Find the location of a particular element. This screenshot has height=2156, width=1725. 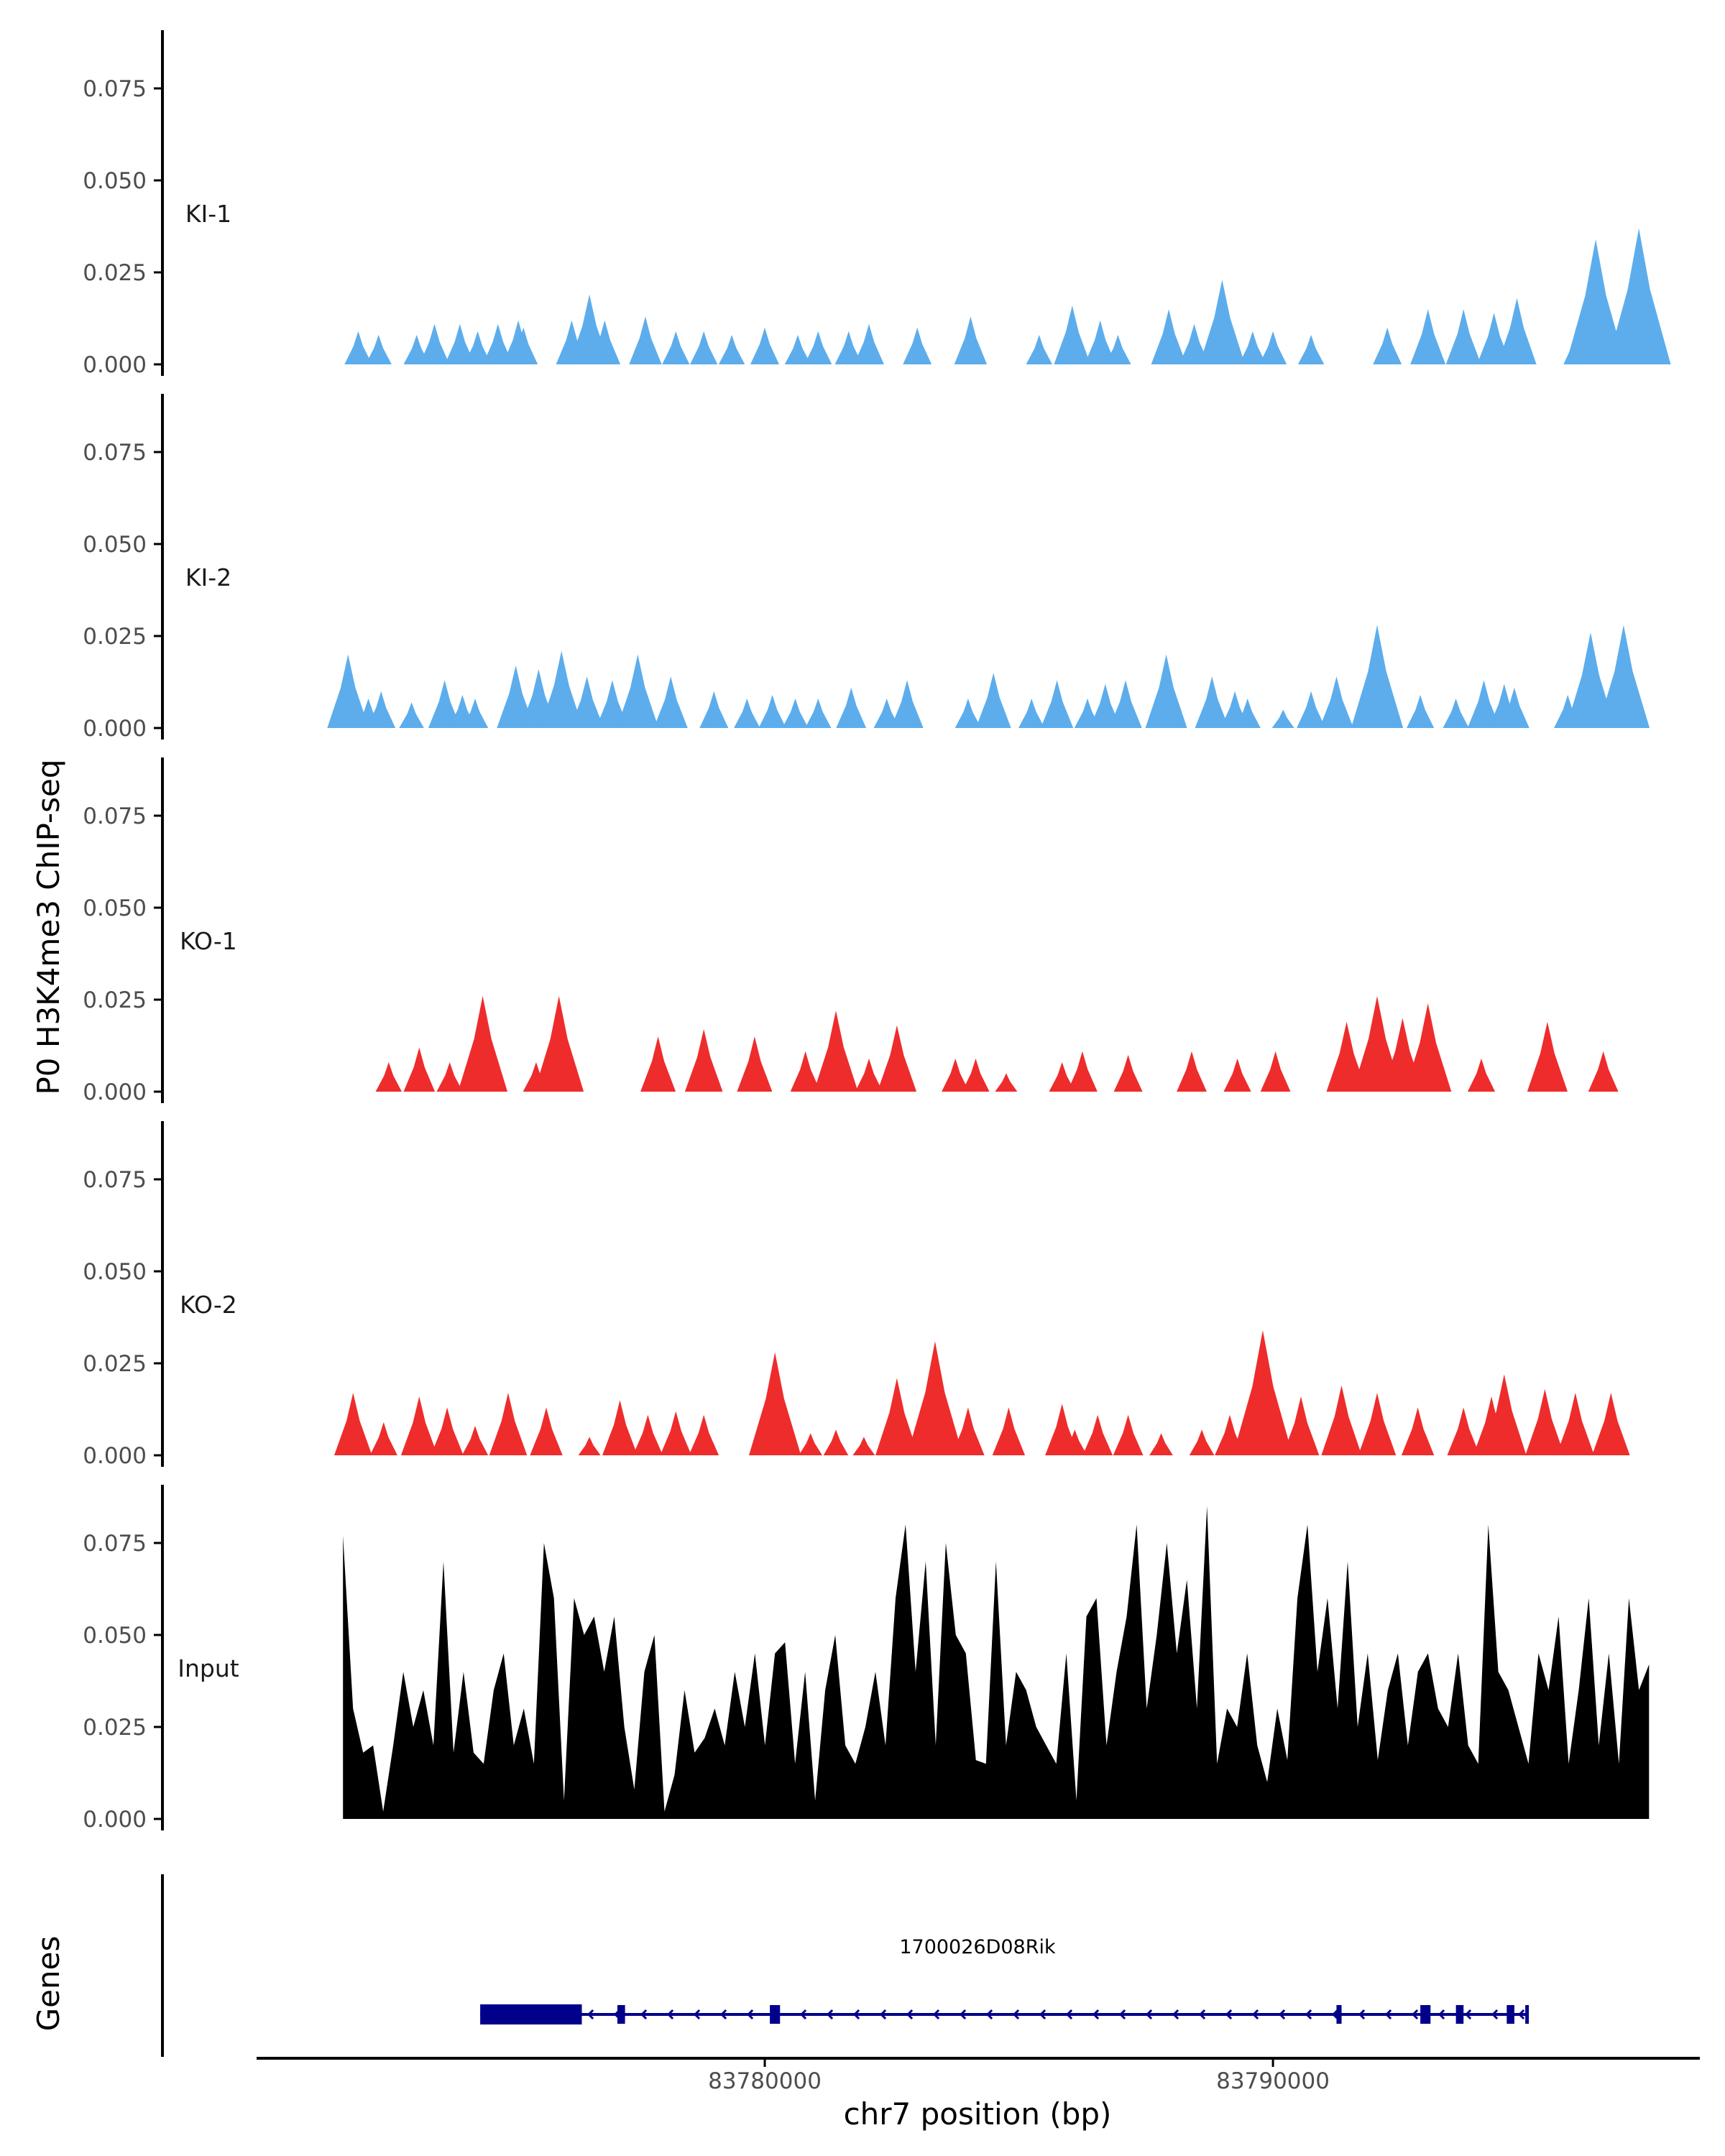

track-input: 0.000 0.025 0.050 0.075 Input is located at coordinates (866, 1659).